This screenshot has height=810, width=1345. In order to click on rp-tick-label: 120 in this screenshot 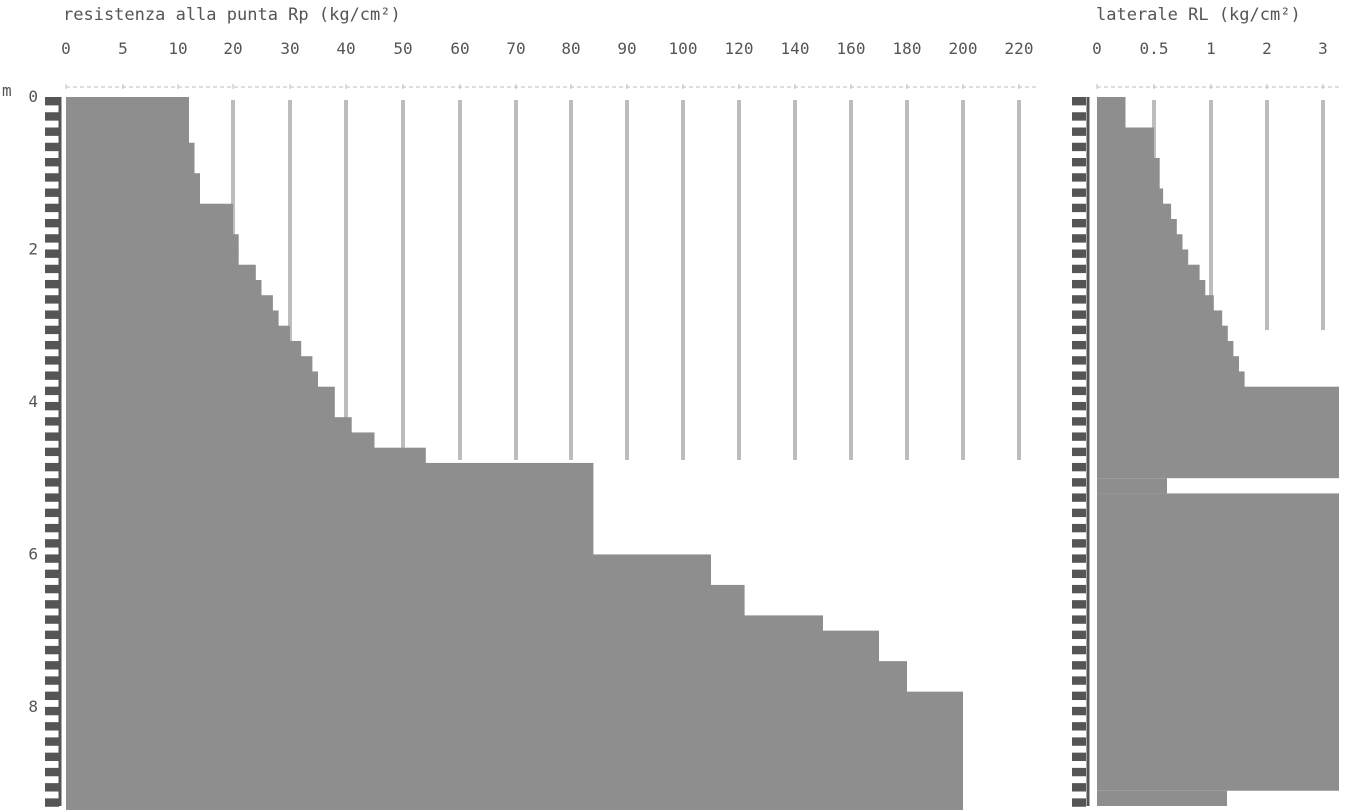, I will do `click(739, 48)`.